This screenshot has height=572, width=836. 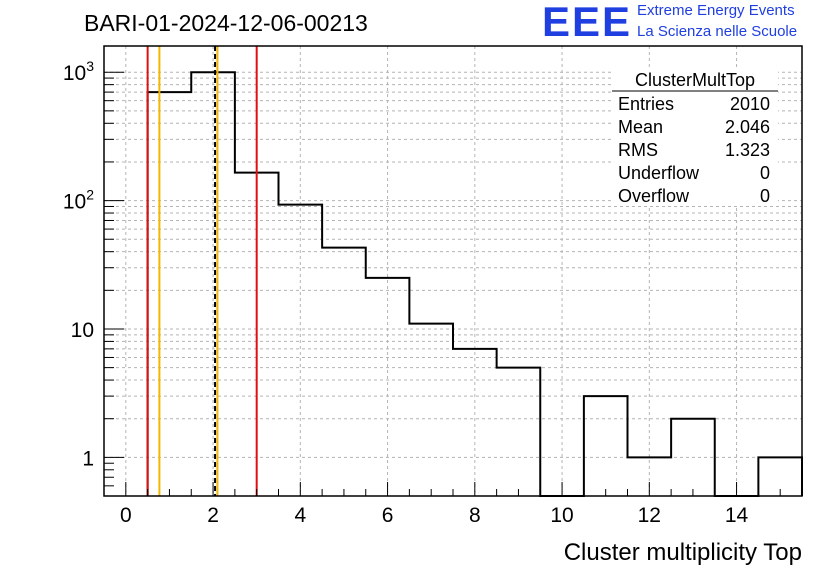 I want to click on x-tick-label: 14, so click(x=737, y=515).